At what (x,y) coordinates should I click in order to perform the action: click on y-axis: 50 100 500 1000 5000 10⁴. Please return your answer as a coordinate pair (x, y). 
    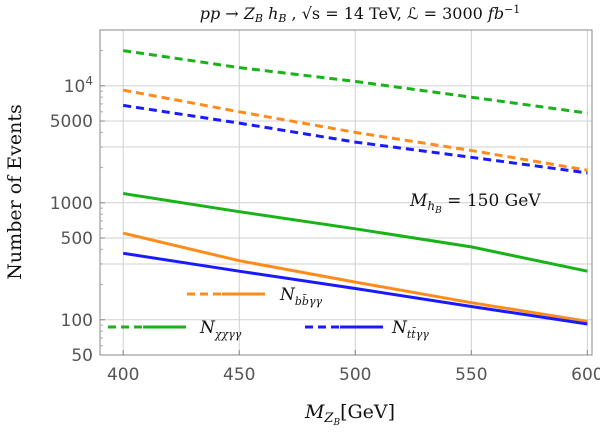
    Looking at the image, I should click on (77, 208).